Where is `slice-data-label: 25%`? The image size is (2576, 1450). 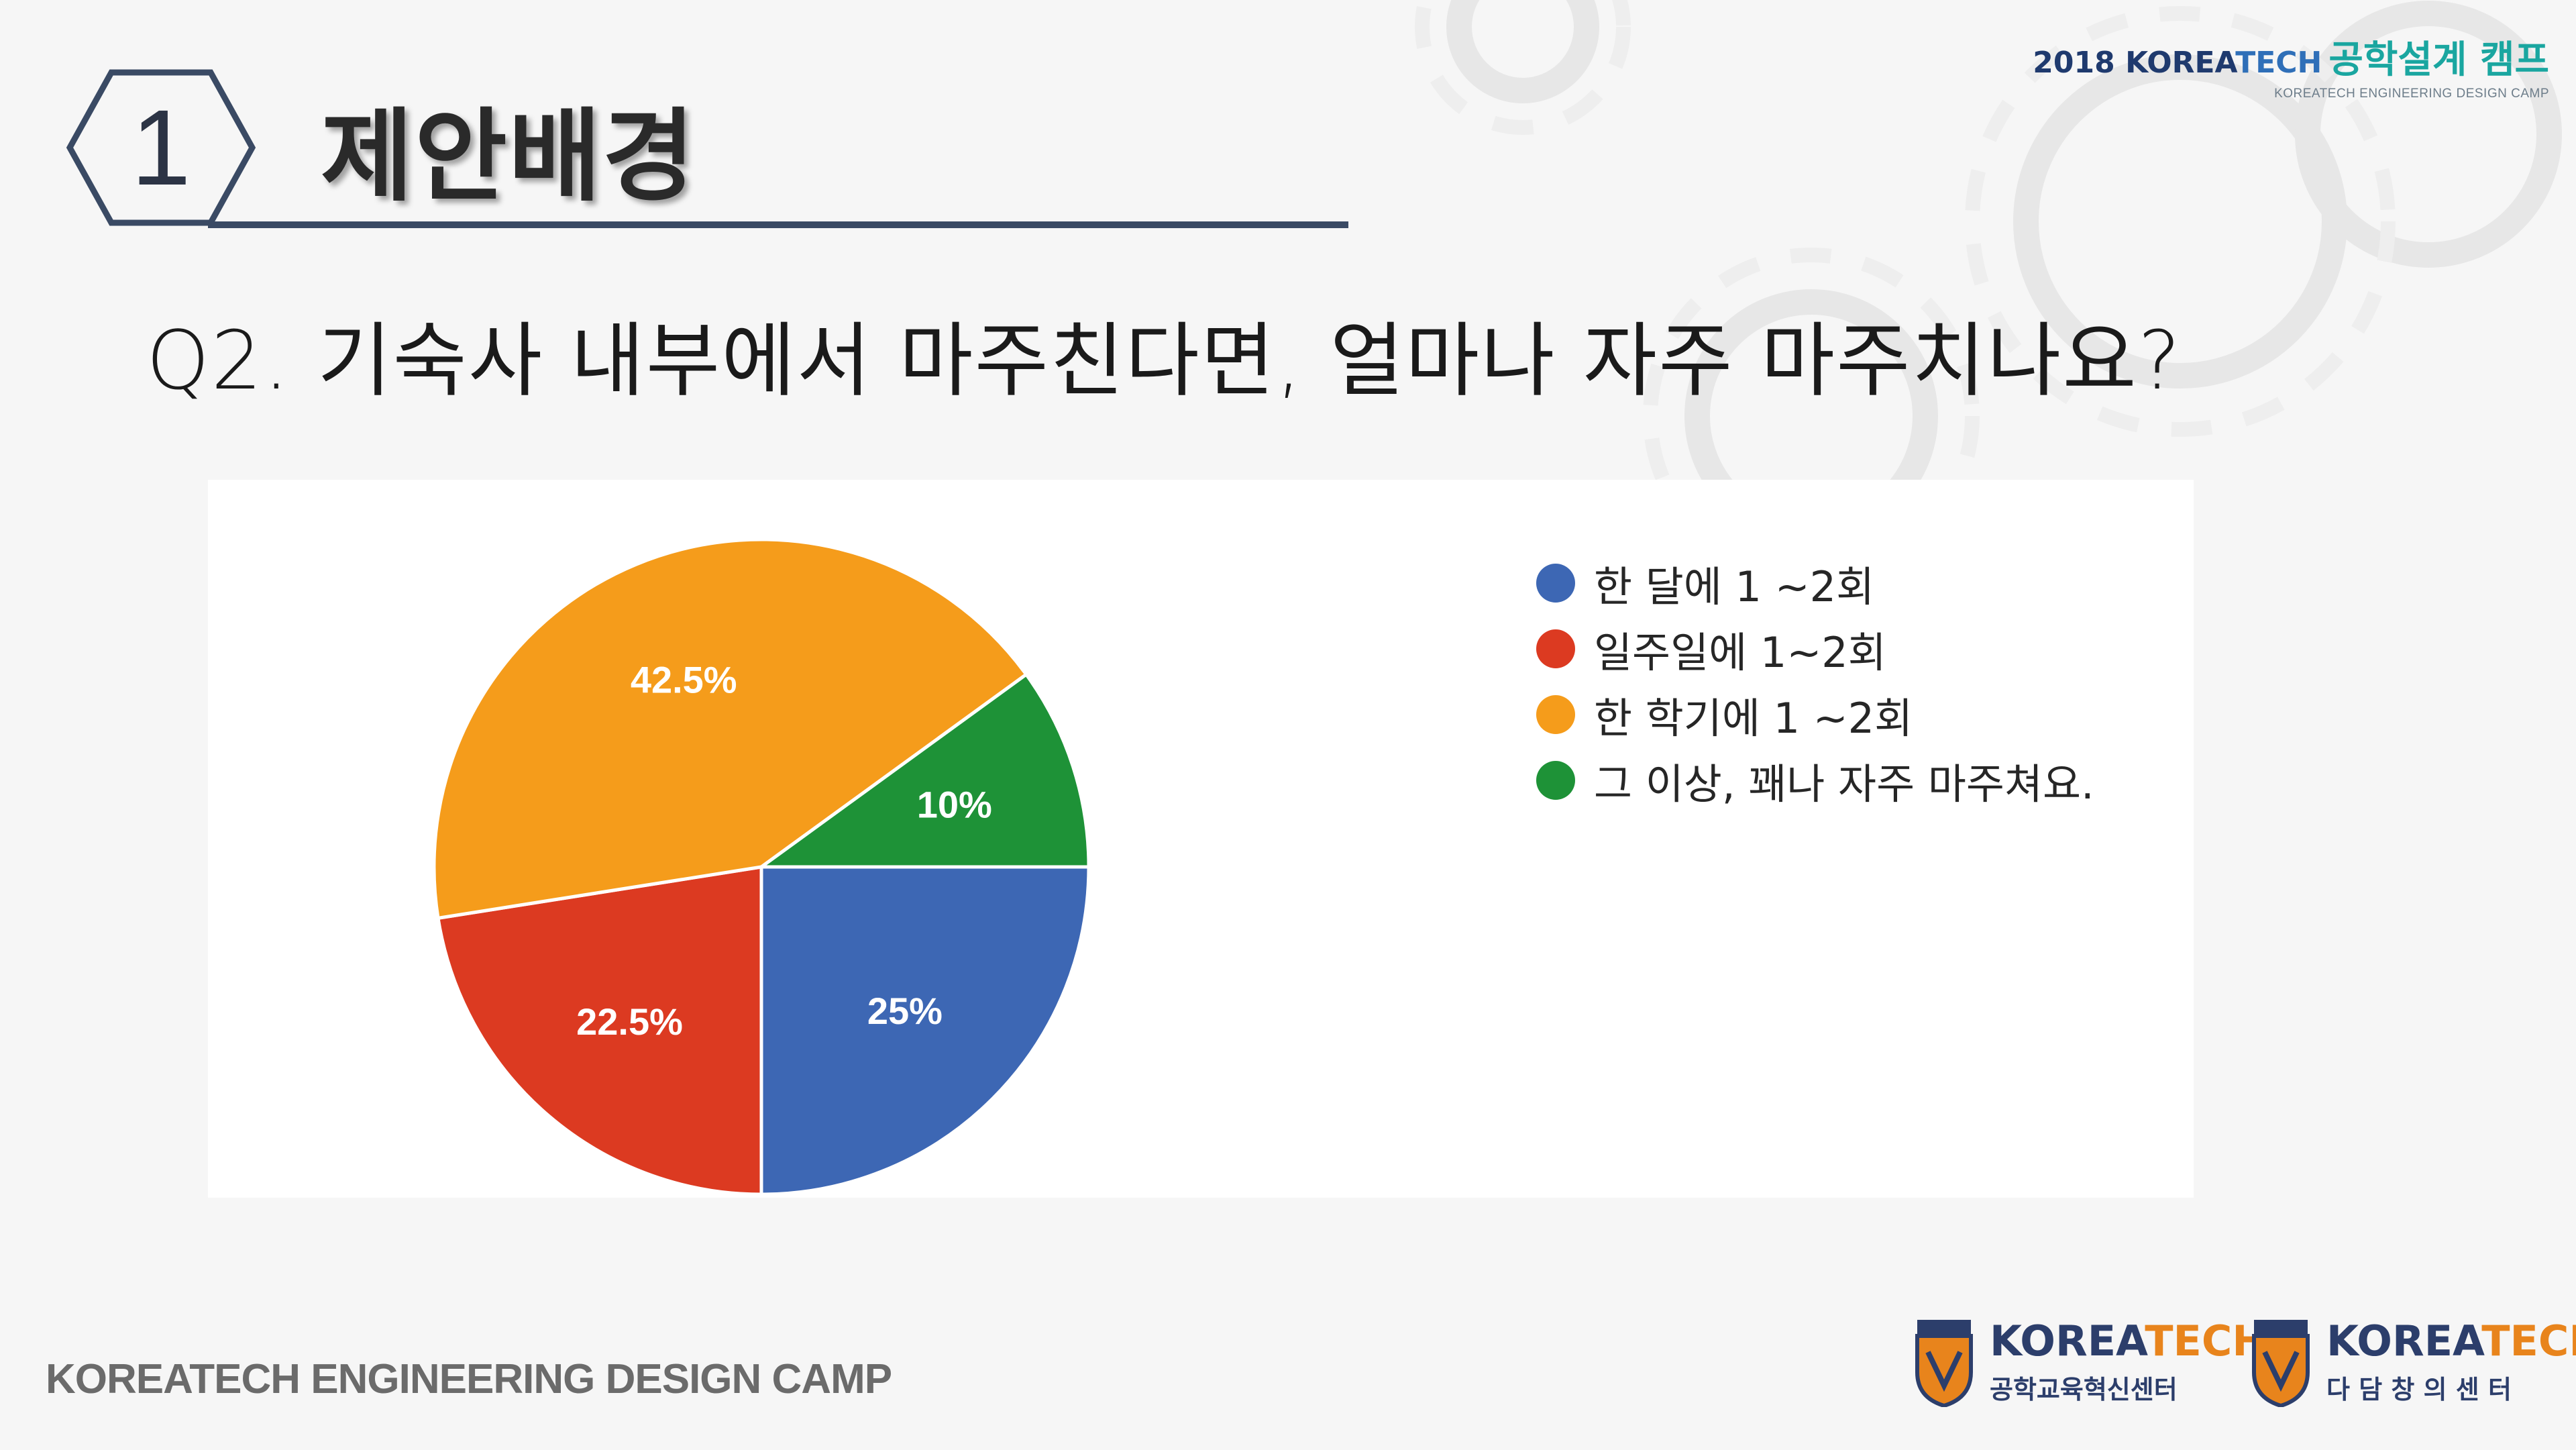 slice-data-label: 25% is located at coordinates (905, 1011).